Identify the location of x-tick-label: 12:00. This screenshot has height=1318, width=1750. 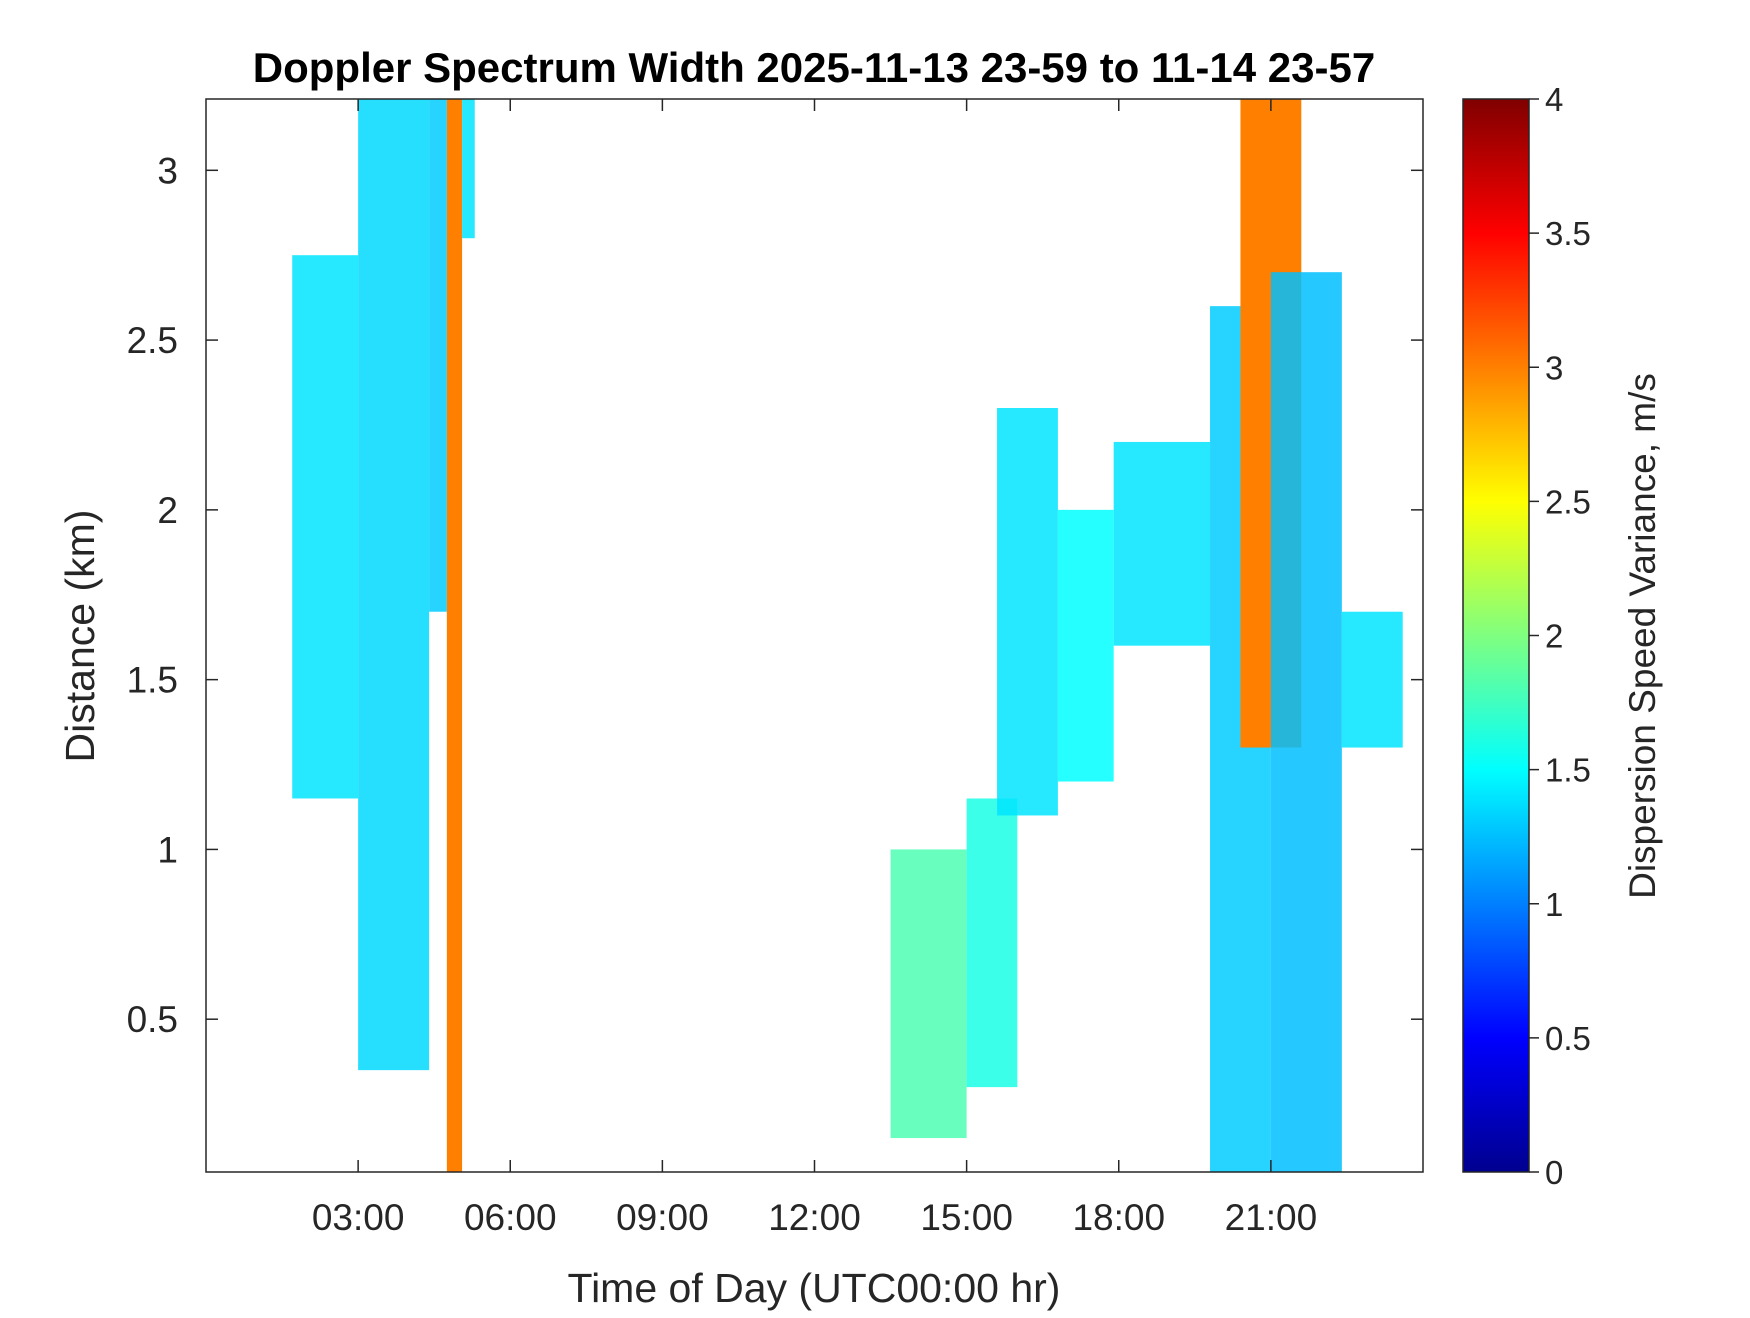
(814, 1217).